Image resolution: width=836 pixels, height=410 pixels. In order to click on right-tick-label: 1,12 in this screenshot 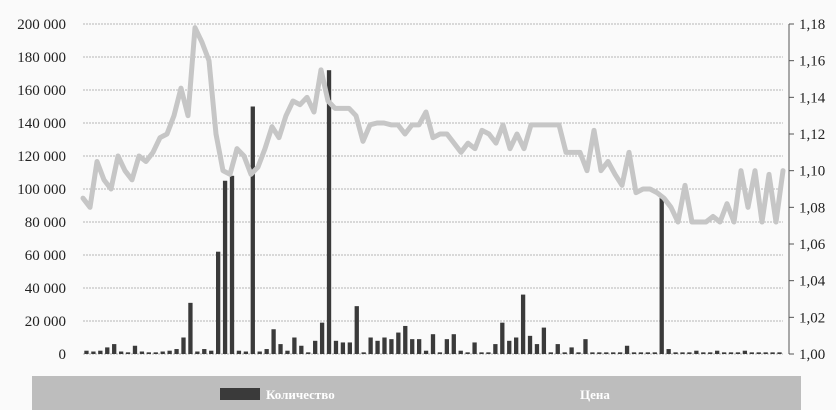, I will do `click(812, 135)`.